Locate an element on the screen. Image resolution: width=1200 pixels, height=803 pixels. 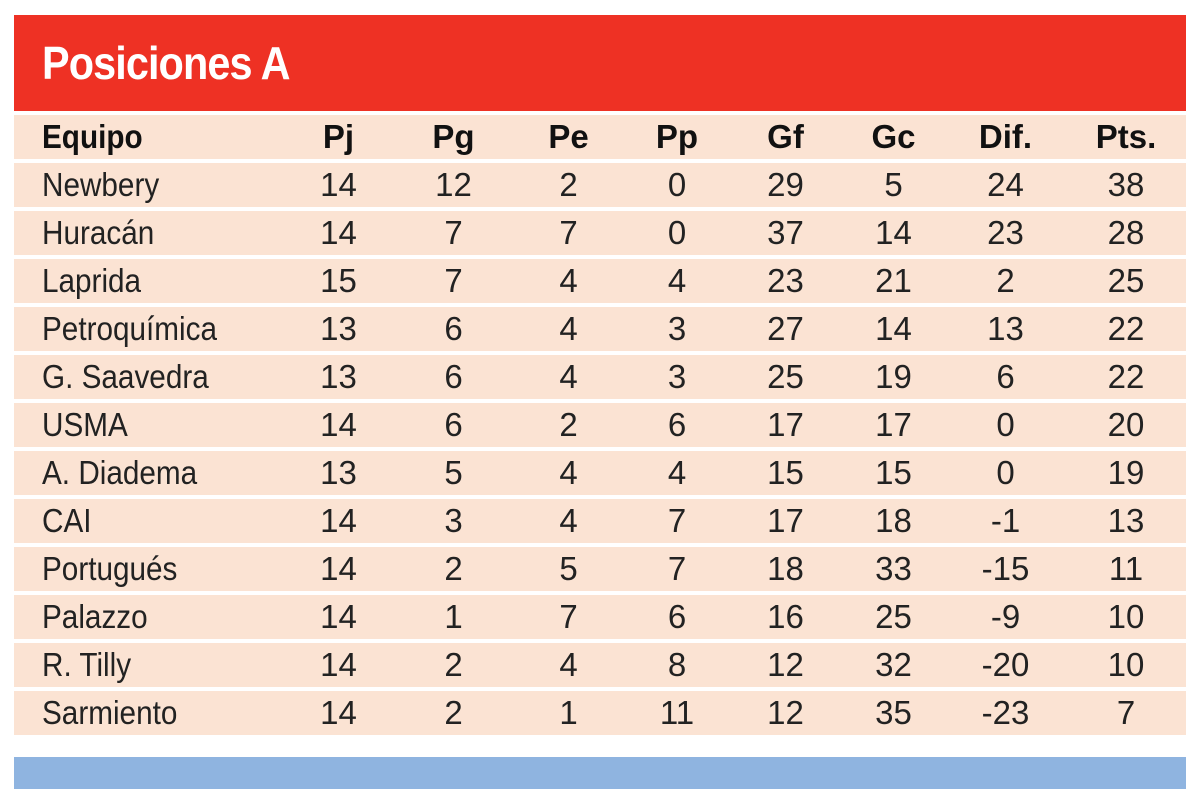
cell-dif: 13 is located at coordinates (1005, 329).